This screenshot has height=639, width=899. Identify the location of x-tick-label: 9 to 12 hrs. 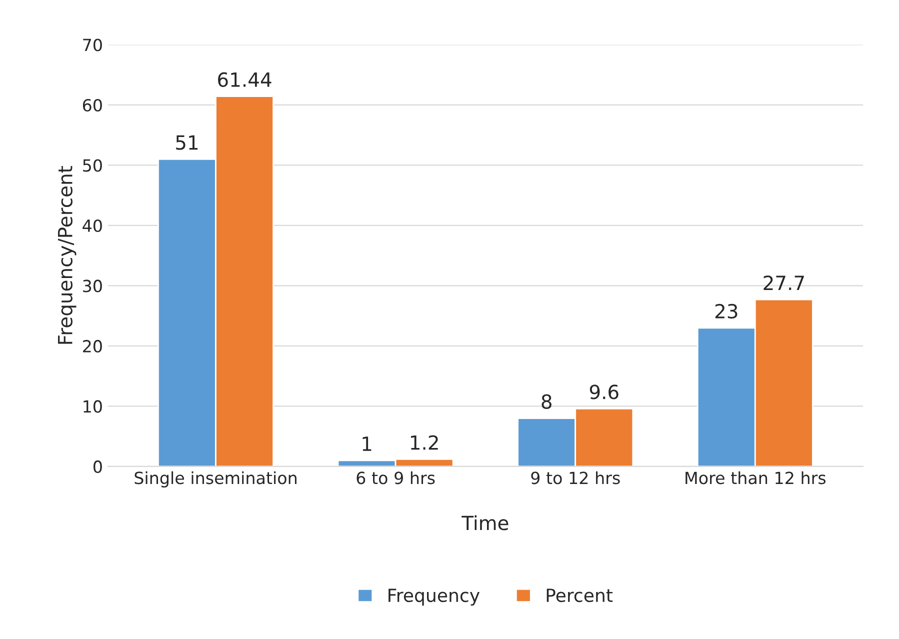
(575, 477).